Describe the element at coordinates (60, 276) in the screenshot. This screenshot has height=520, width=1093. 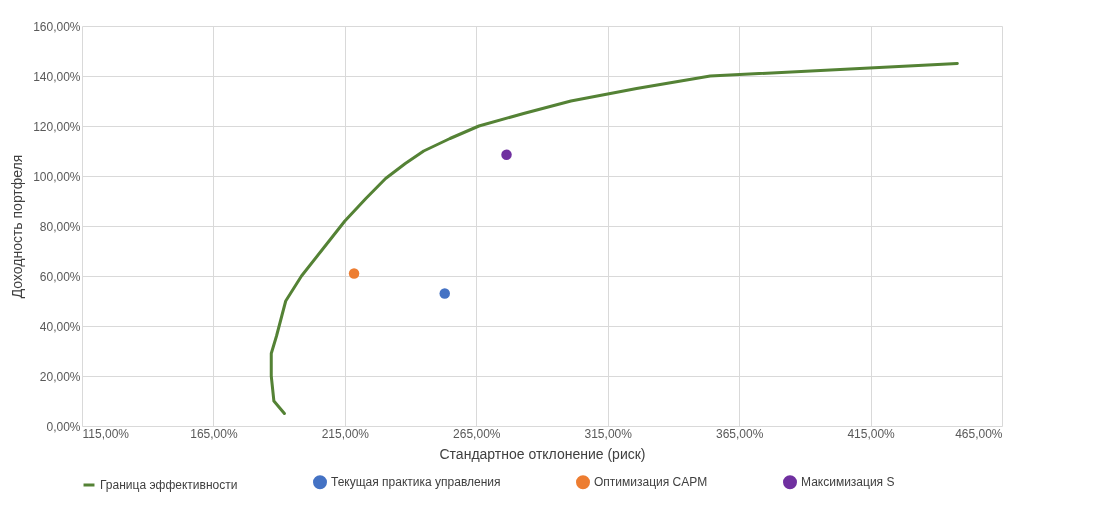
I see `y-tick-label: 60,00%` at that location.